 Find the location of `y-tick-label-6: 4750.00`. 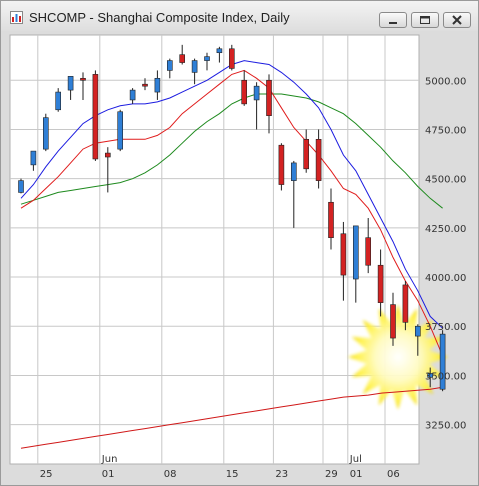

y-tick-label-6: 4750.00 is located at coordinates (445, 130).